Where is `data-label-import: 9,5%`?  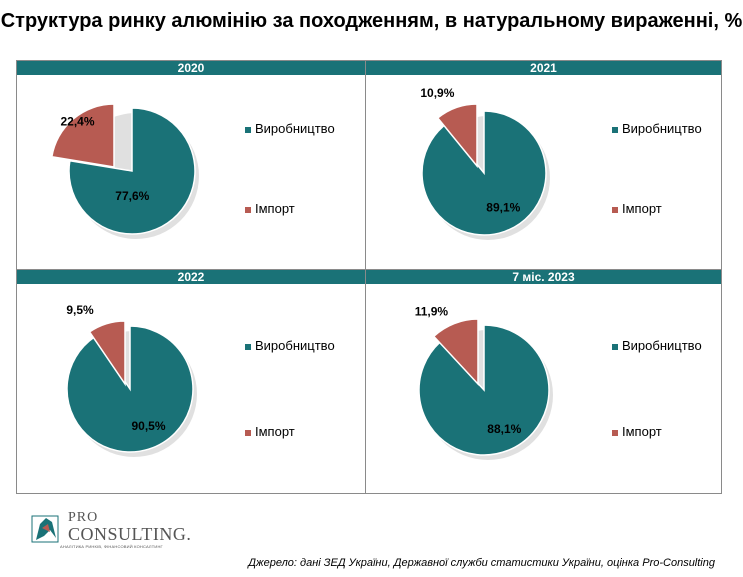 data-label-import: 9,5% is located at coordinates (80, 310).